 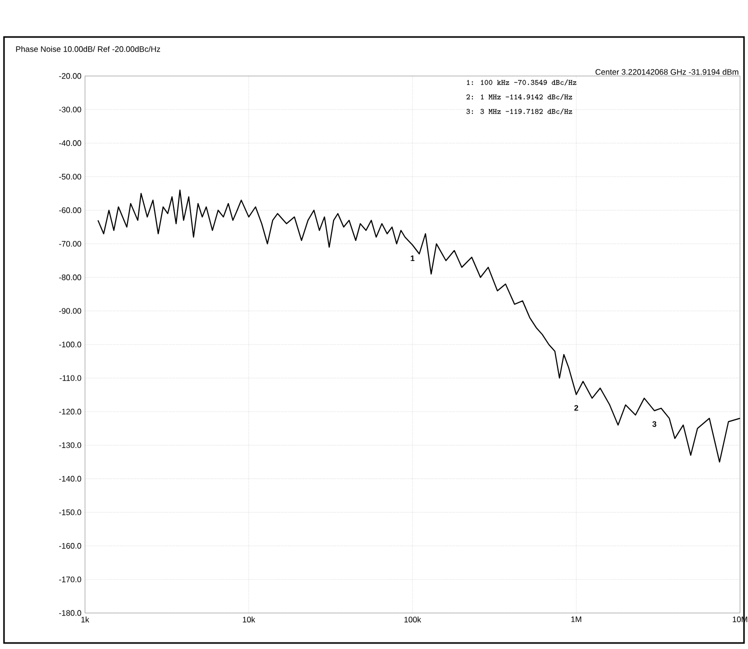 What do you see at coordinates (85, 619) in the screenshot?
I see `x-tick-label: 1k` at bounding box center [85, 619].